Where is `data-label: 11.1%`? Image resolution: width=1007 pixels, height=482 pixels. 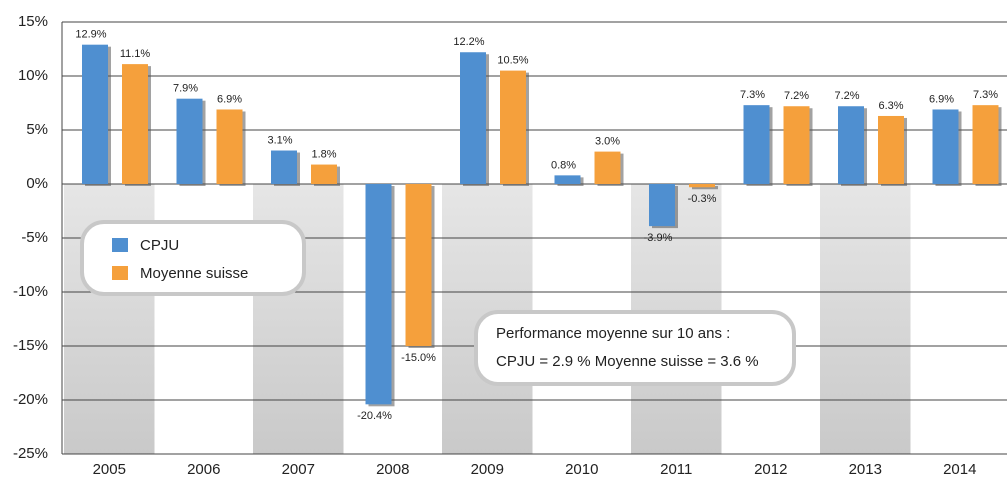
data-label: 11.1% is located at coordinates (135, 54).